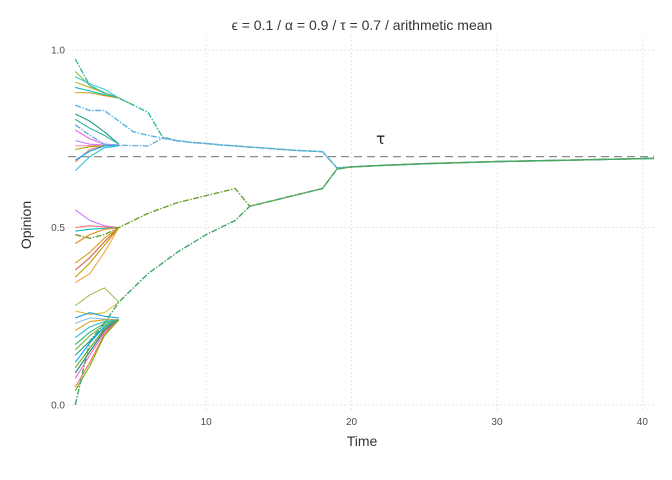 The height and width of the screenshot is (480, 672). I want to click on x-tick-label: 20, so click(352, 422).